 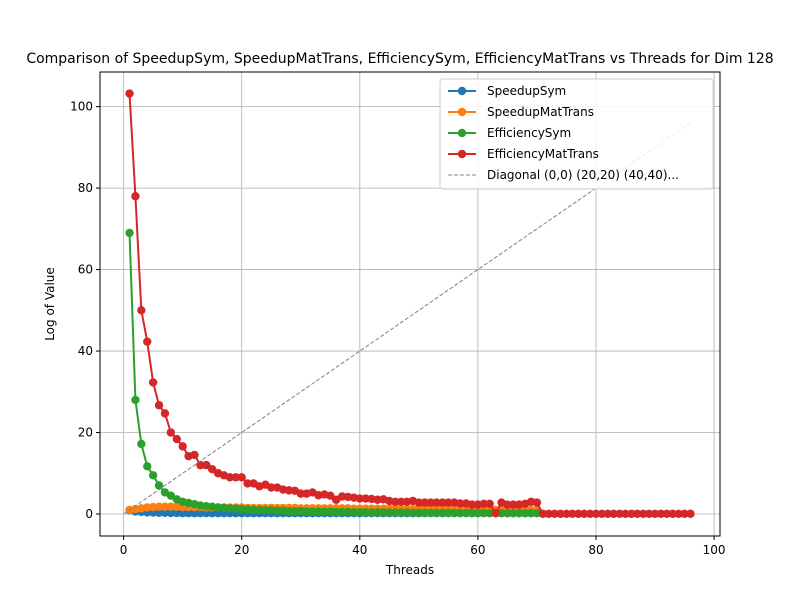 I want to click on x-tick-label: 60, so click(x=477, y=550).